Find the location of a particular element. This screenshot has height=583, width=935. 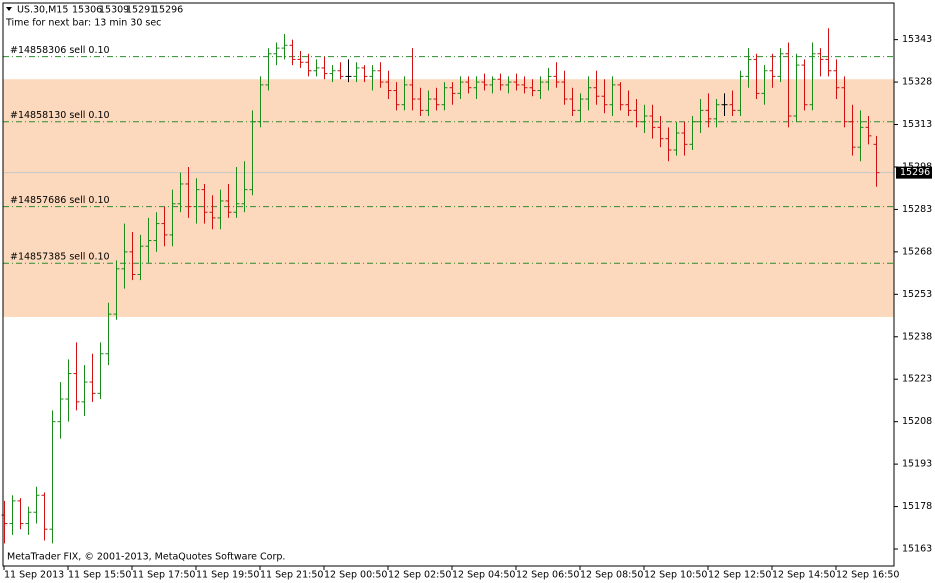

chart-subtitle: Time for next bar: 13 min 30 sec is located at coordinates (83, 23).